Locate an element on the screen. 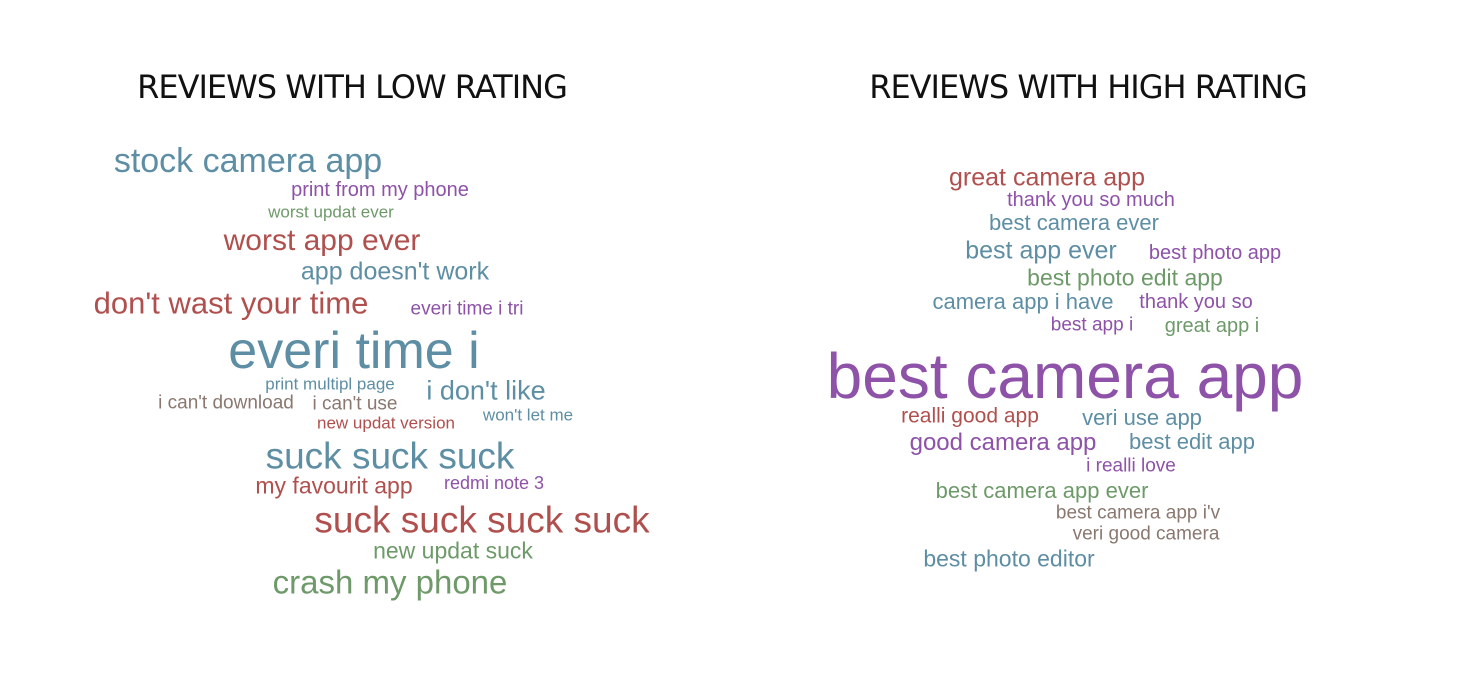  low-rating-word: worst app ever is located at coordinates (322, 240).